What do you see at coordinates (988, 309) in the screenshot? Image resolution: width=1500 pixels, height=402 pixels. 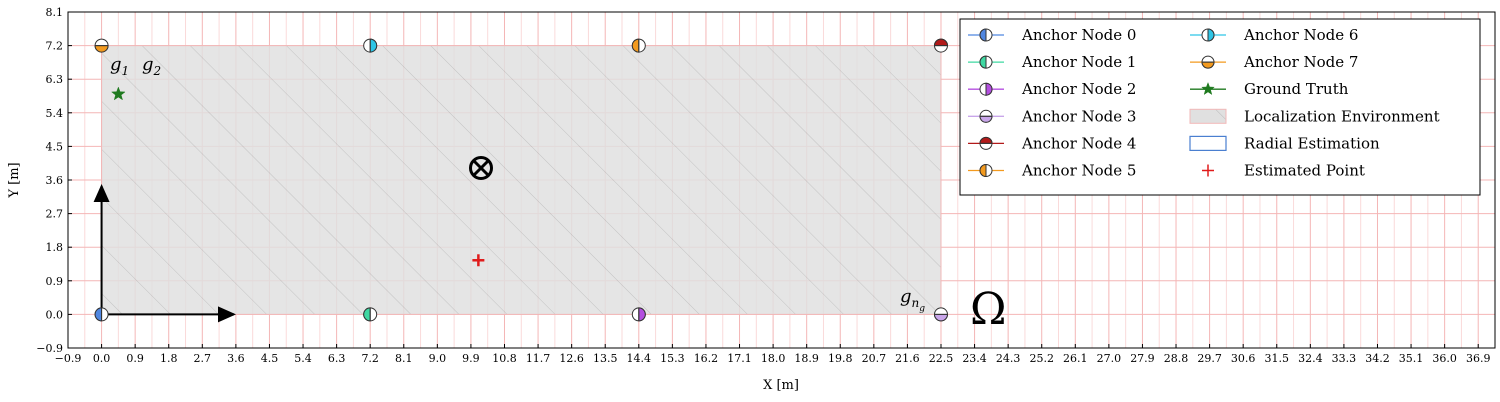 I see `omega-label: Ω` at bounding box center [988, 309].